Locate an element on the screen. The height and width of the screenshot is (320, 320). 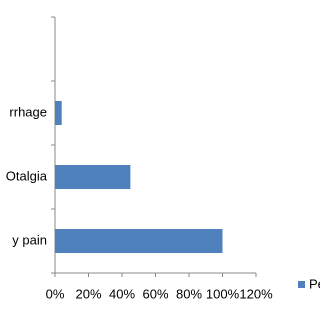
legend-label: Pe is located at coordinates (314, 283).